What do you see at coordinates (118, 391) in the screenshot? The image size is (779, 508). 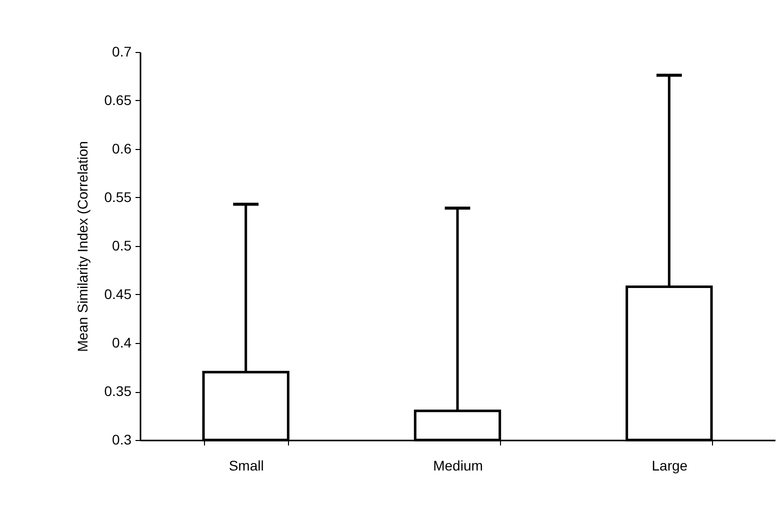 I see `y-tick-label: 0.35` at bounding box center [118, 391].